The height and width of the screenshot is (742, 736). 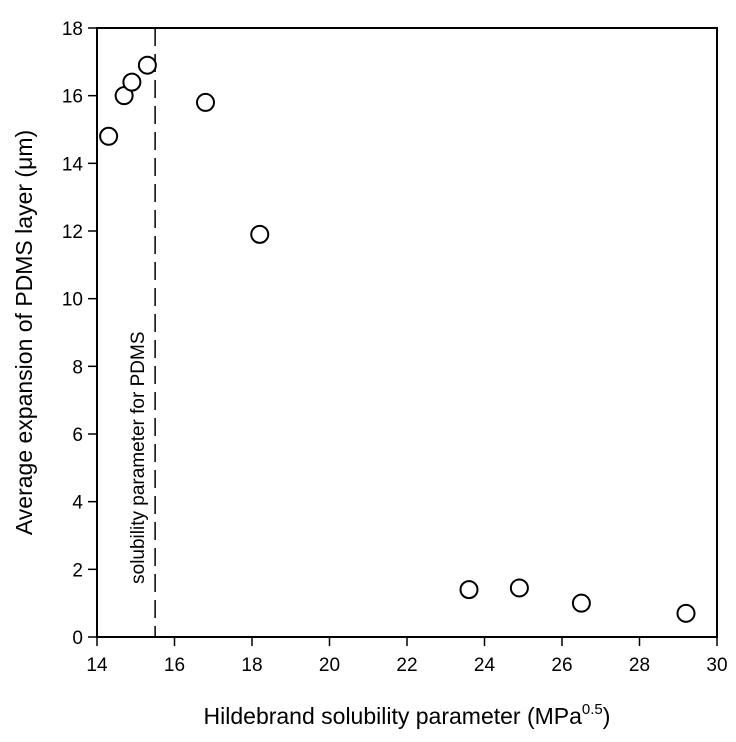 What do you see at coordinates (329, 665) in the screenshot?
I see `x-tick-label: 20` at bounding box center [329, 665].